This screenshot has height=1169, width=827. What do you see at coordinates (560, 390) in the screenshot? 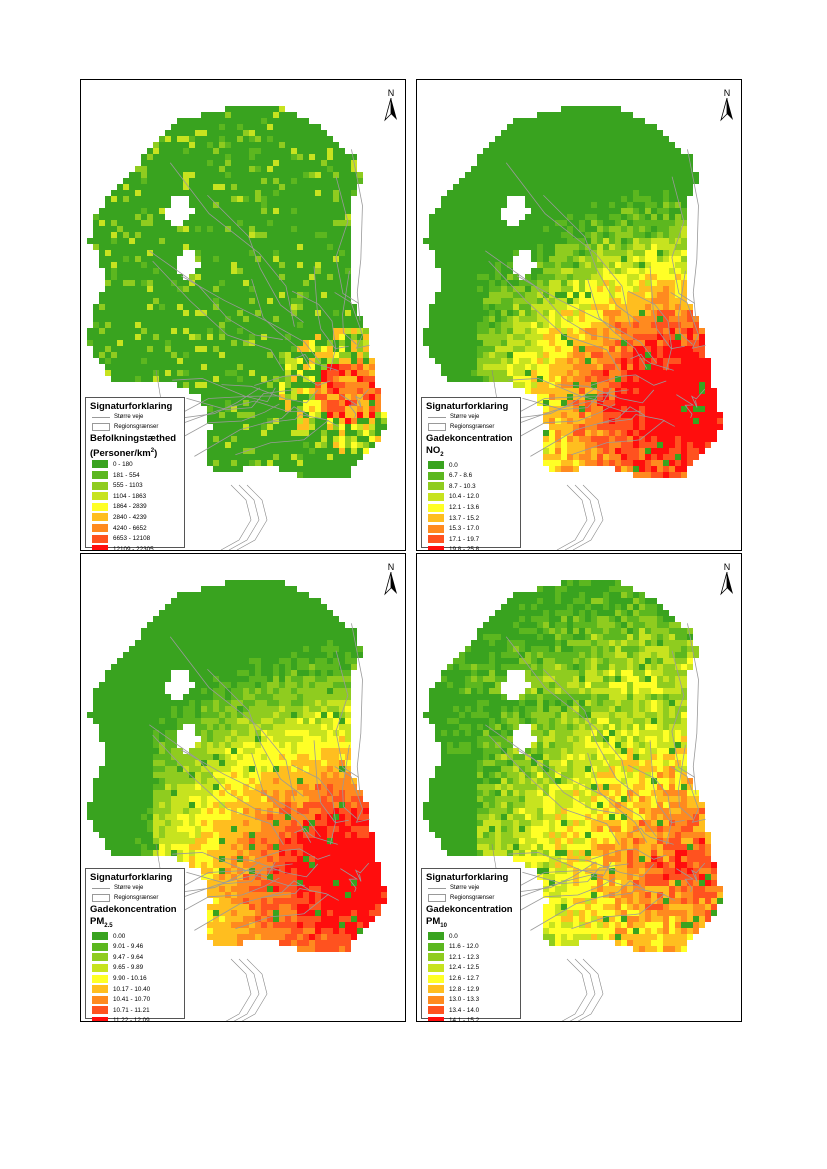
I see `road-line` at bounding box center [560, 390].